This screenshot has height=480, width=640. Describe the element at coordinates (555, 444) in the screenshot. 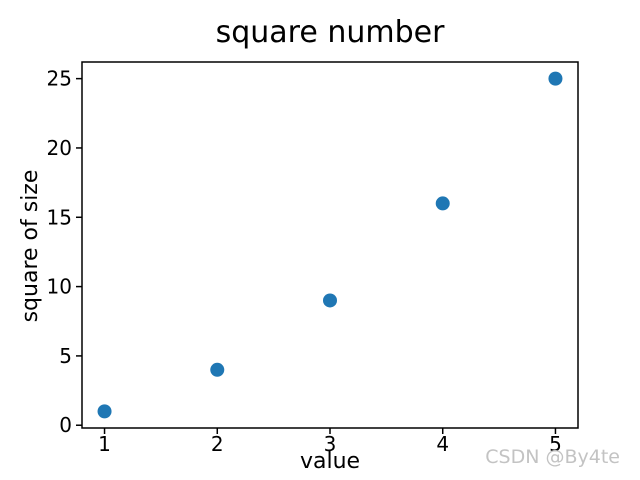

I see `x-tick-label: 5` at that location.